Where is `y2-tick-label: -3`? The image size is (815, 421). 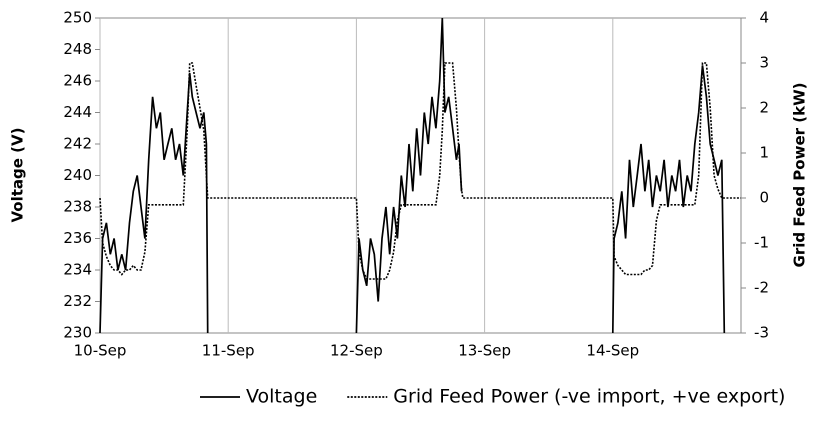
y2-tick-label: -3 is located at coordinates (761, 333).